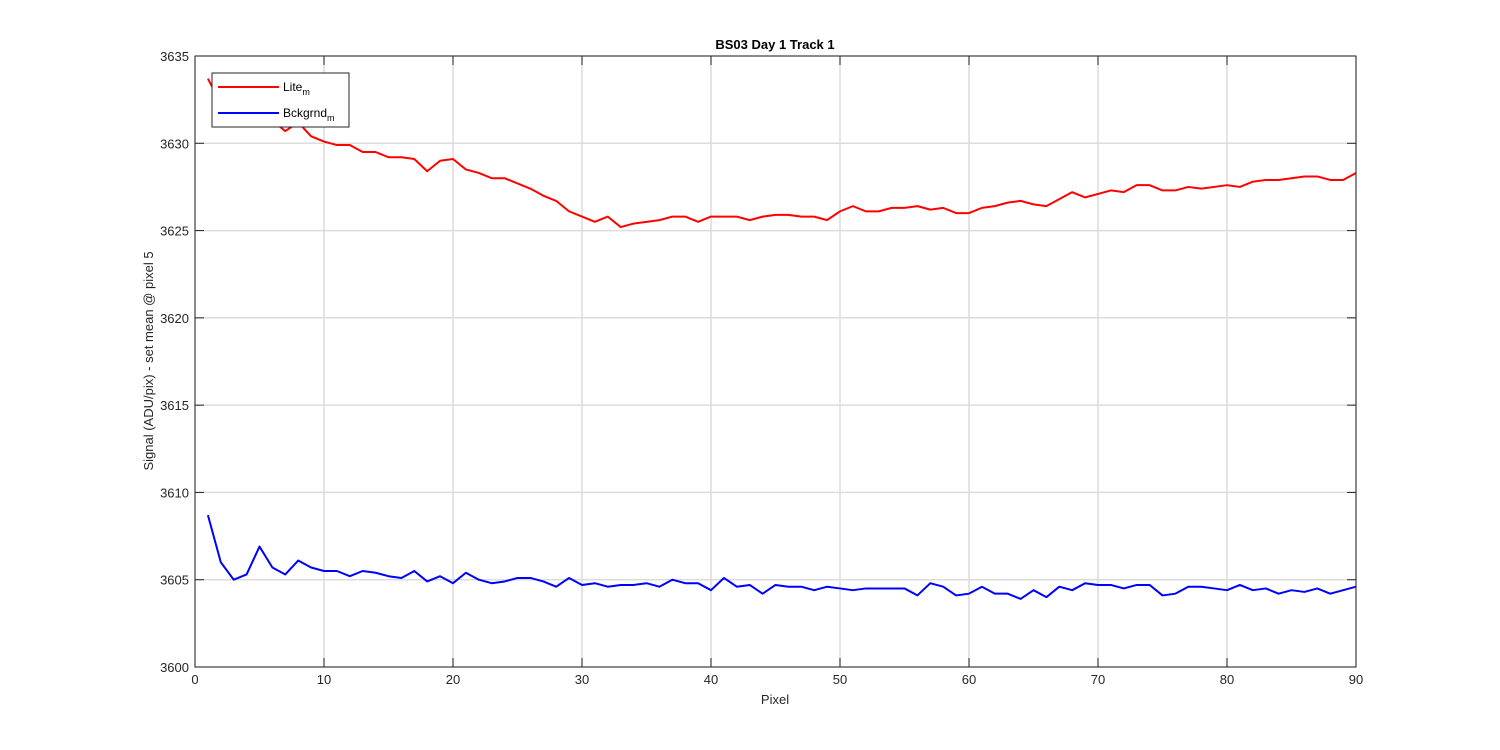  Describe the element at coordinates (324, 679) in the screenshot. I see `x-tick-label: 10` at that location.